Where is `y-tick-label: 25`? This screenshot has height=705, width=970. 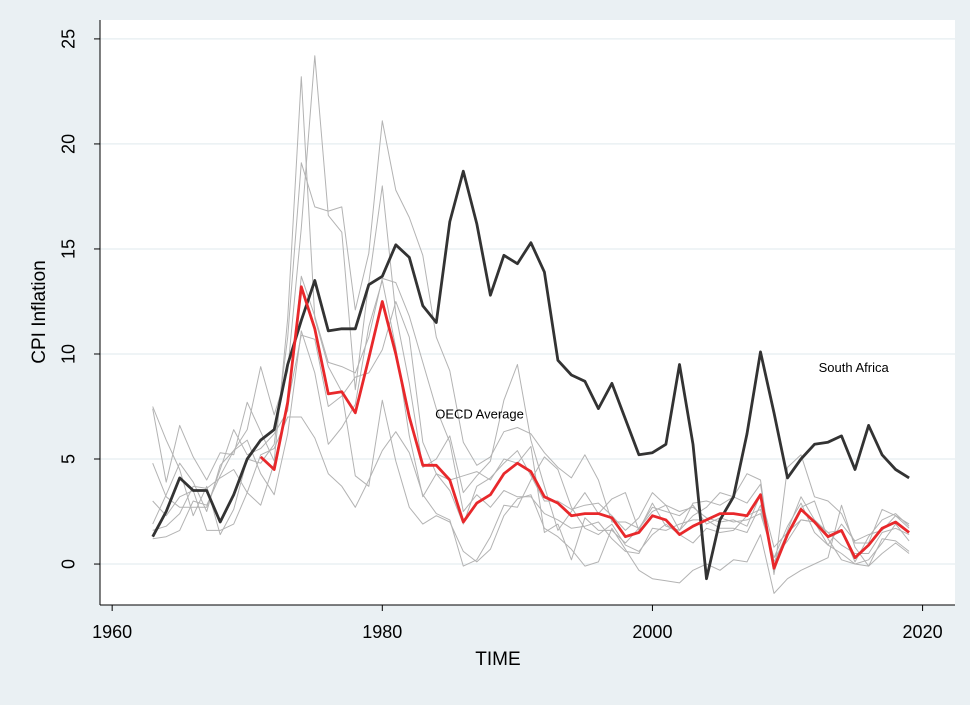 y-tick-label: 25 is located at coordinates (69, 39).